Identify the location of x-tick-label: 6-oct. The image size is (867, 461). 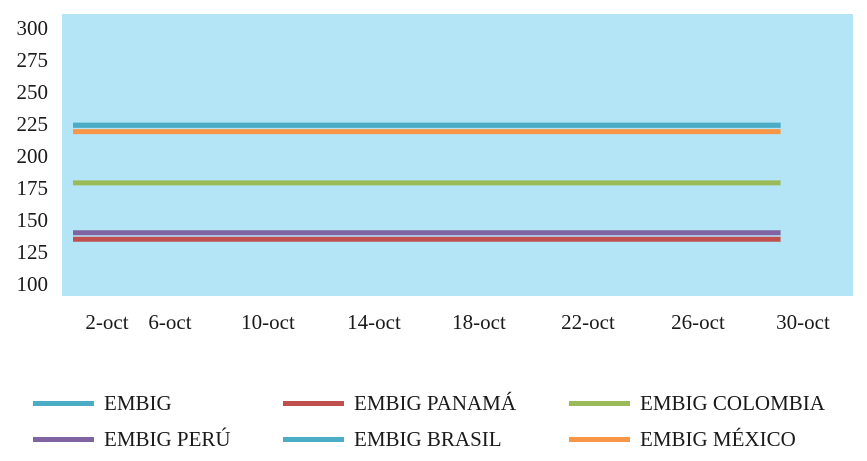
(169, 322).